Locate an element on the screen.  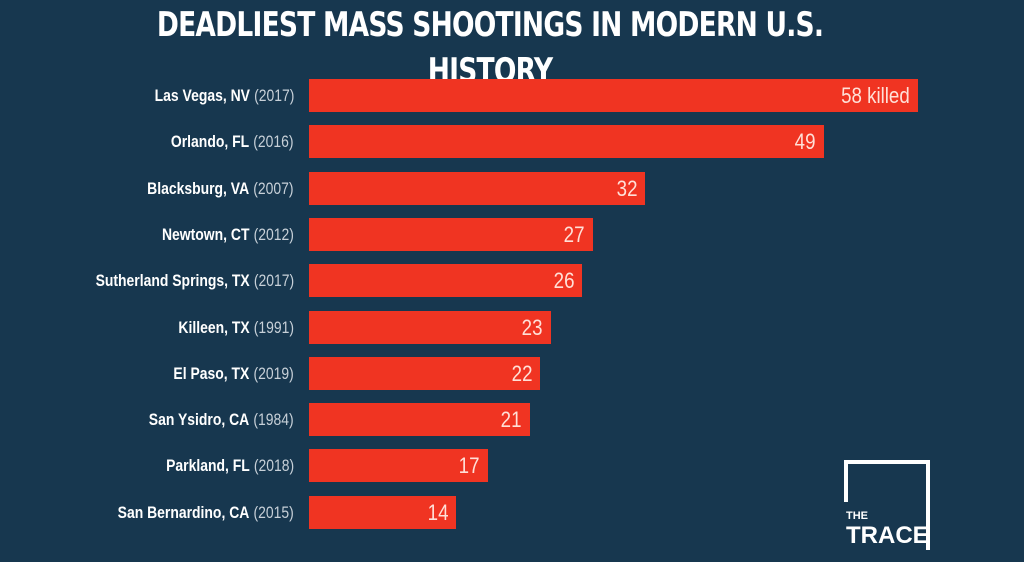
category-label: Blacksburg, VA (2007) is located at coordinates (221, 188).